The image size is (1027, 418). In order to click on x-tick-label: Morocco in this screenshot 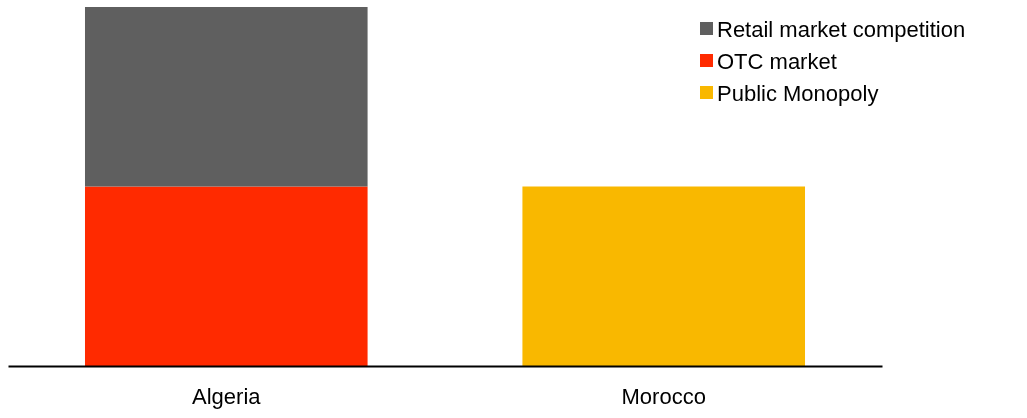, I will do `click(663, 396)`.